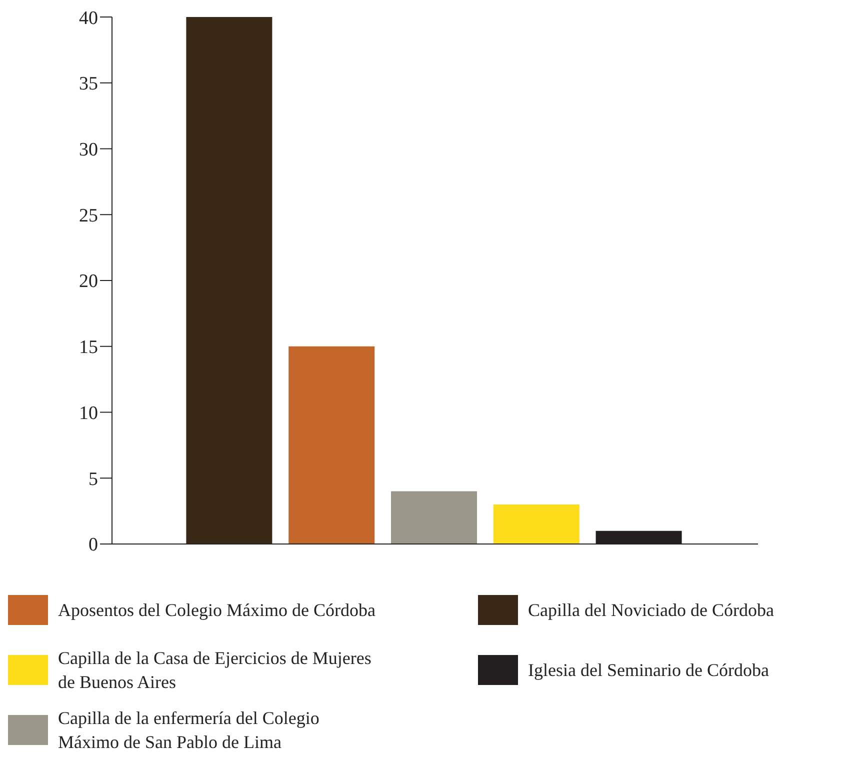  What do you see at coordinates (88, 149) in the screenshot?
I see `y-tick-label: 30` at bounding box center [88, 149].